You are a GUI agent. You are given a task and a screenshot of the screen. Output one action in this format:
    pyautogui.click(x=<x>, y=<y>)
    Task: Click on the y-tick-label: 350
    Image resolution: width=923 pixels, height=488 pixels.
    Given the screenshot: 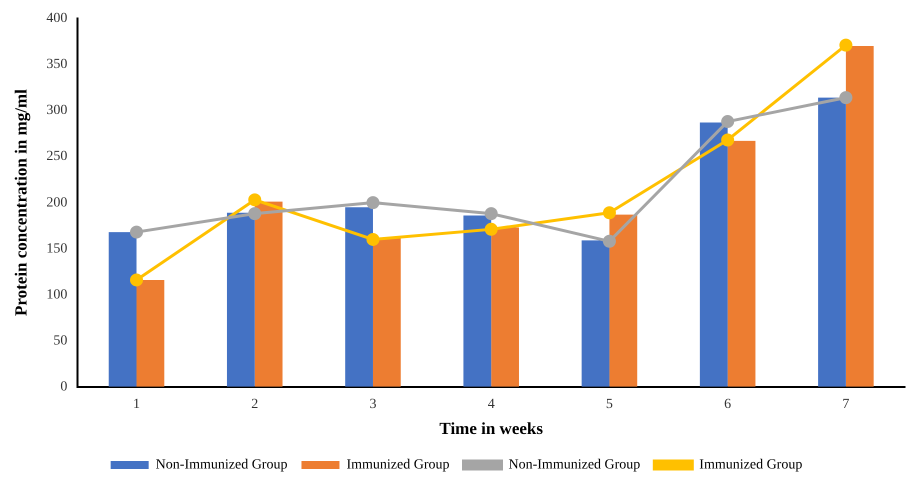 What is the action you would take?
    pyautogui.click(x=57, y=64)
    